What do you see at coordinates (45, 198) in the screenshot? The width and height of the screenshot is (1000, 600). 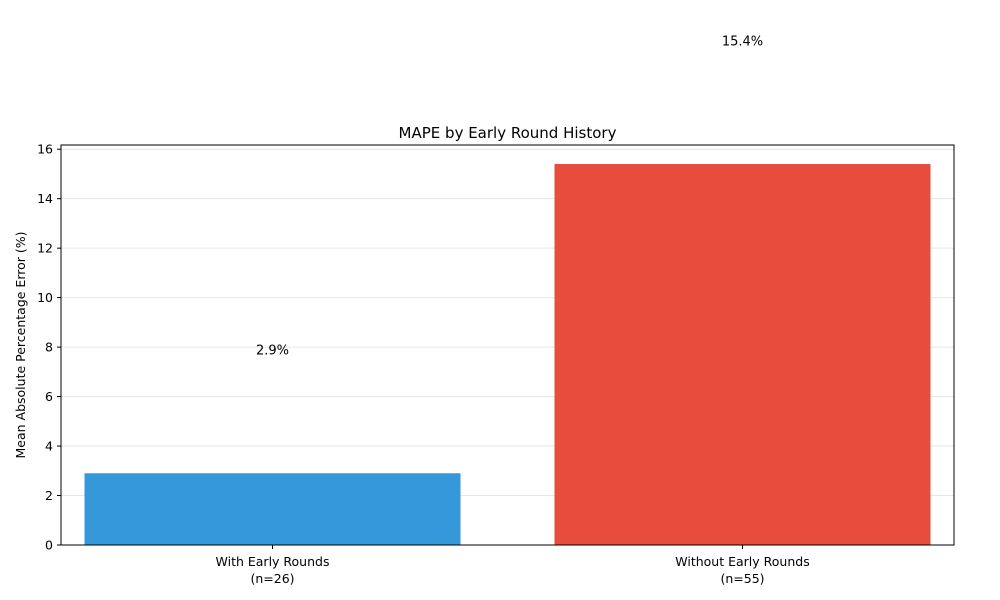 I see `y-tick-label: 14` at bounding box center [45, 198].